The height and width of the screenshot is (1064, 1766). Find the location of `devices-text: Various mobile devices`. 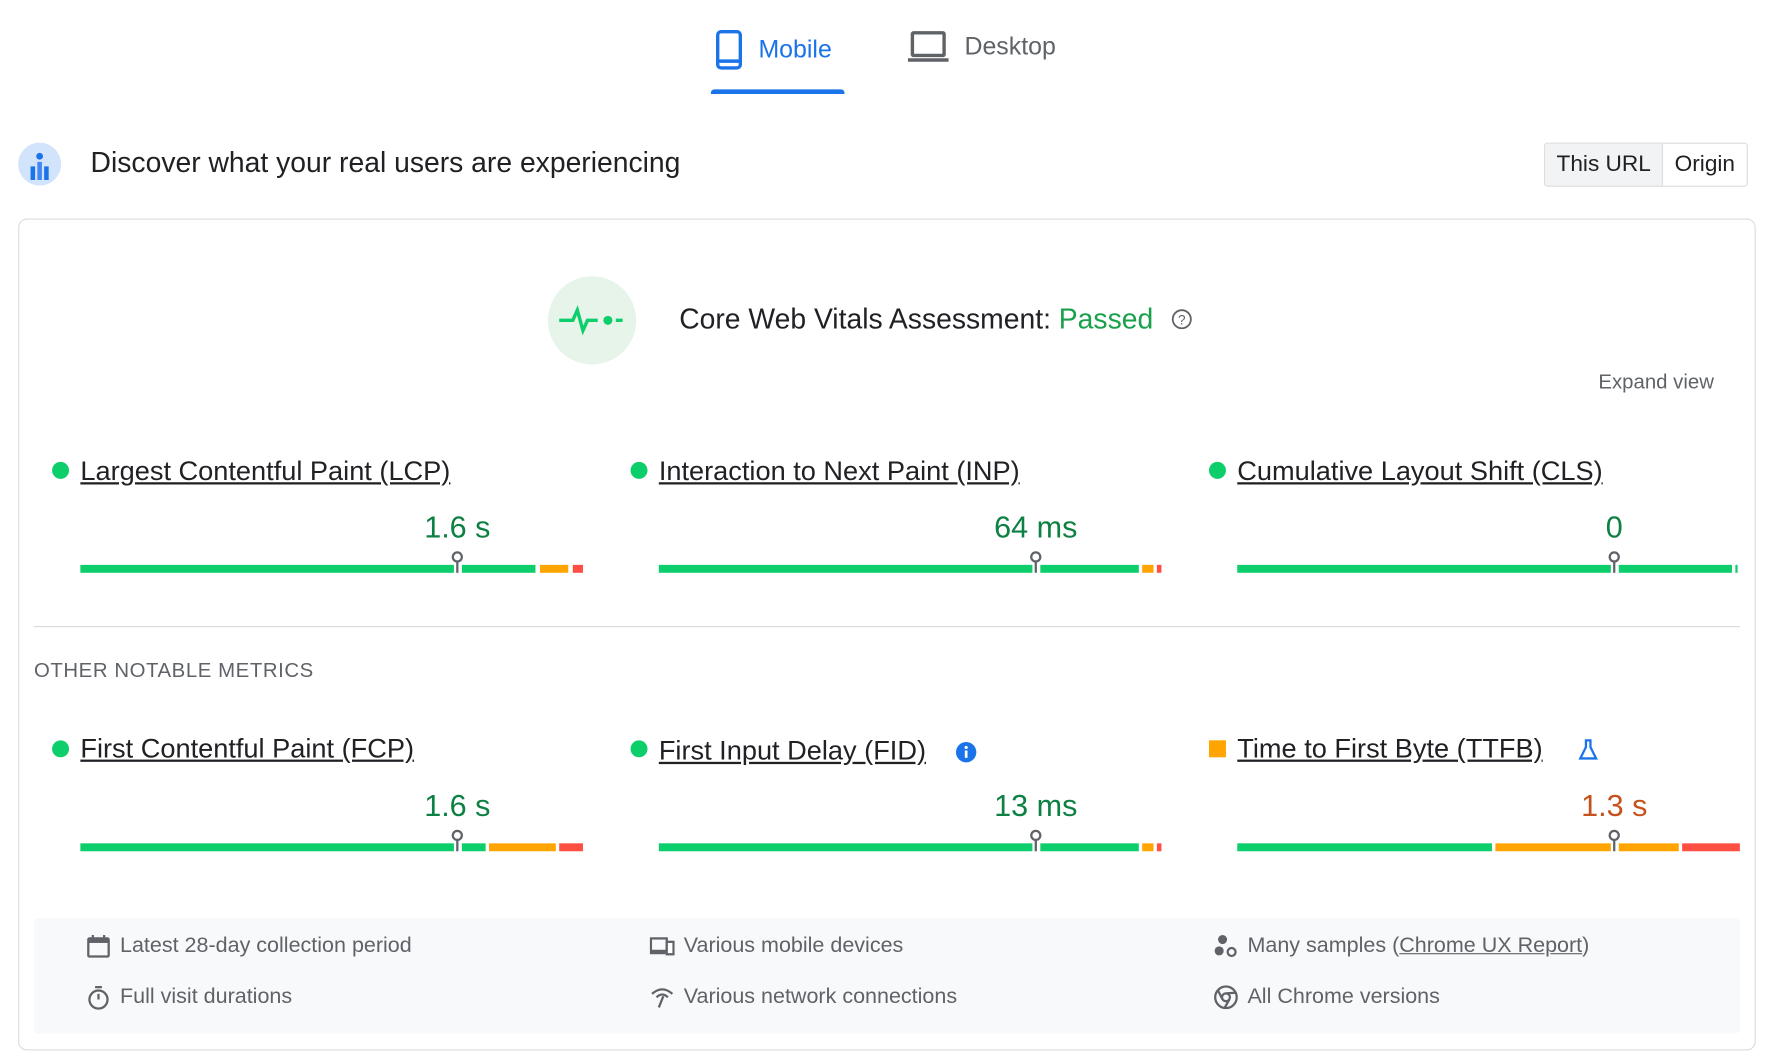

devices-text: Various mobile devices is located at coordinates (793, 945).